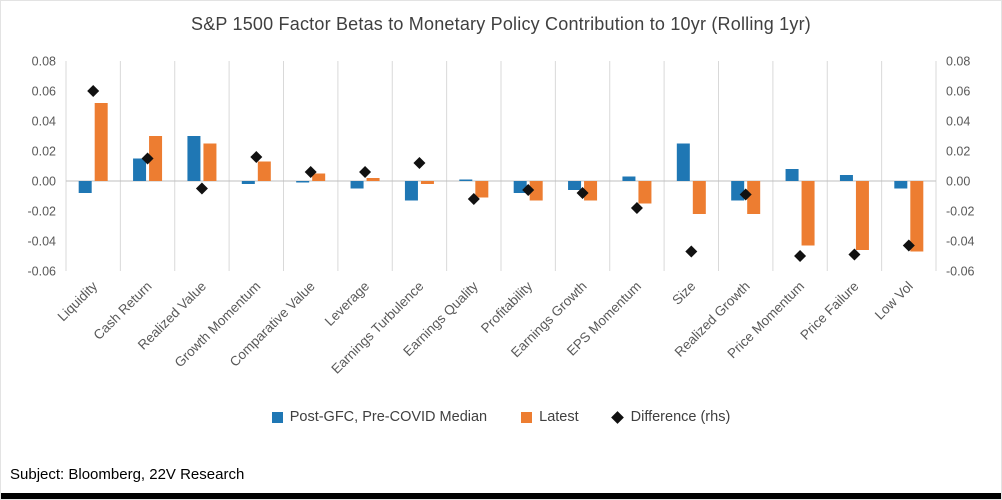 The width and height of the screenshot is (1002, 500). What do you see at coordinates (42, 242) in the screenshot?
I see `y-axis-tick-left: -0.04` at bounding box center [42, 242].